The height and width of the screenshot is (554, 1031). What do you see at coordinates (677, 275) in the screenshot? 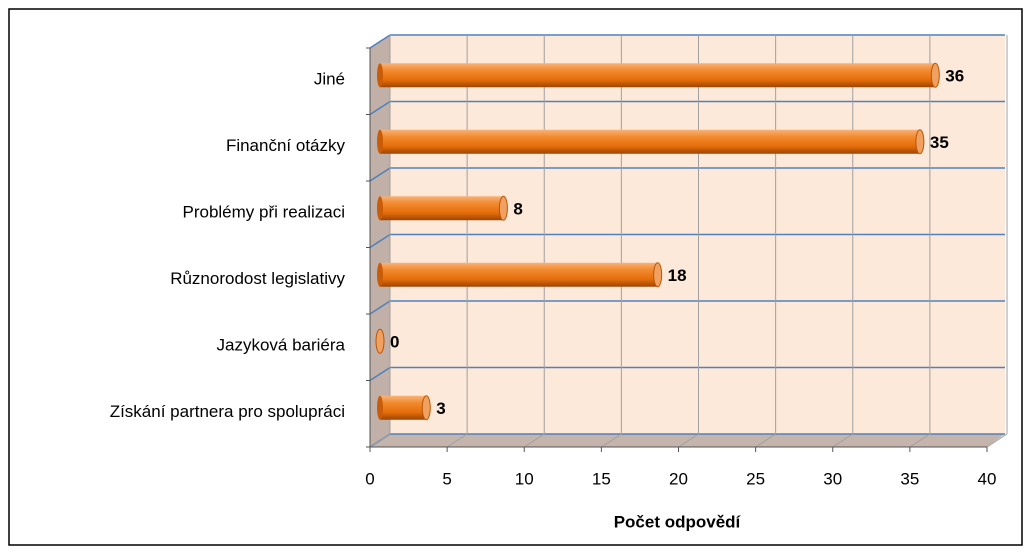
I see `value-label: 18` at bounding box center [677, 275].